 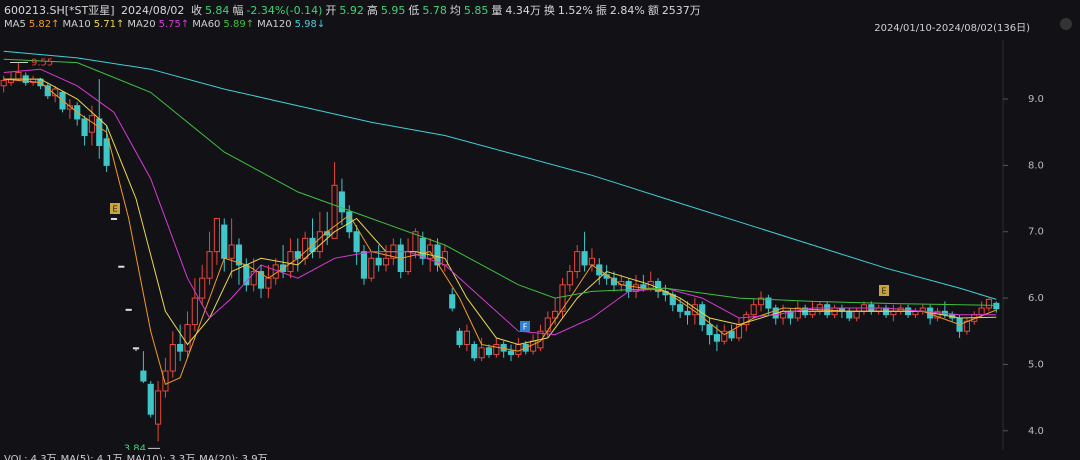 I want to click on collapse-button, so click(x=1066, y=24).